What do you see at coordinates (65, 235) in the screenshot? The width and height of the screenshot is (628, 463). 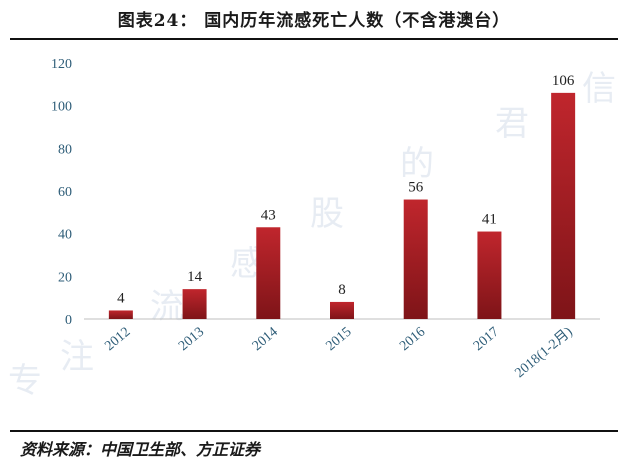 I see `y-tick-label: 40` at bounding box center [65, 235].